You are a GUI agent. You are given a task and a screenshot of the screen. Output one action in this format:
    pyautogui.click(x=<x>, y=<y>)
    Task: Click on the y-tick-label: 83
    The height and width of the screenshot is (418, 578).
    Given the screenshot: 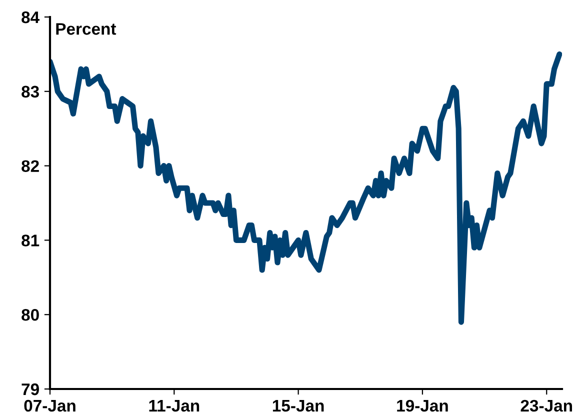 What is the action you would take?
    pyautogui.click(x=30, y=92)
    